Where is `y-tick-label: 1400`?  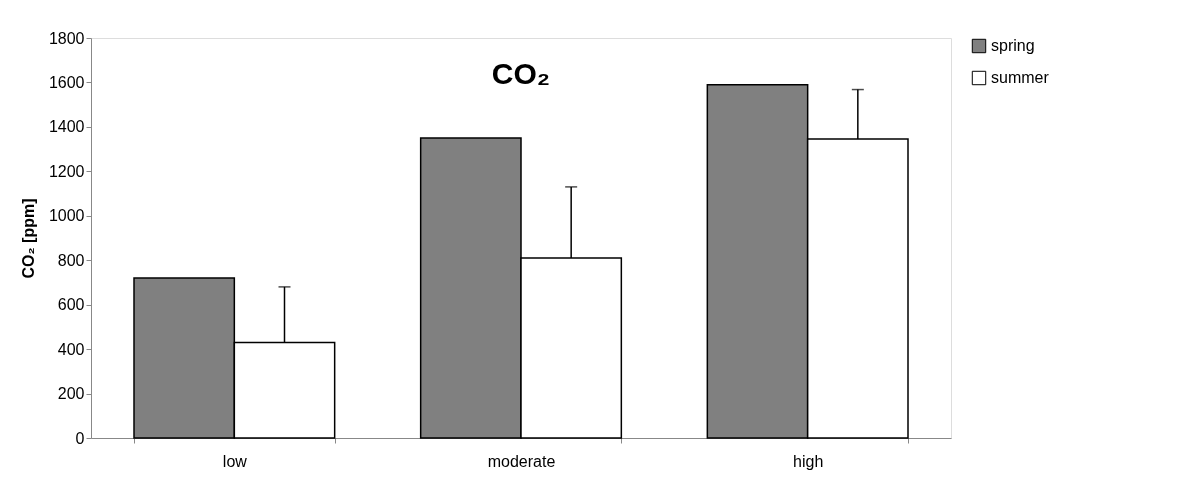
y-tick-label: 1400 is located at coordinates (66, 127).